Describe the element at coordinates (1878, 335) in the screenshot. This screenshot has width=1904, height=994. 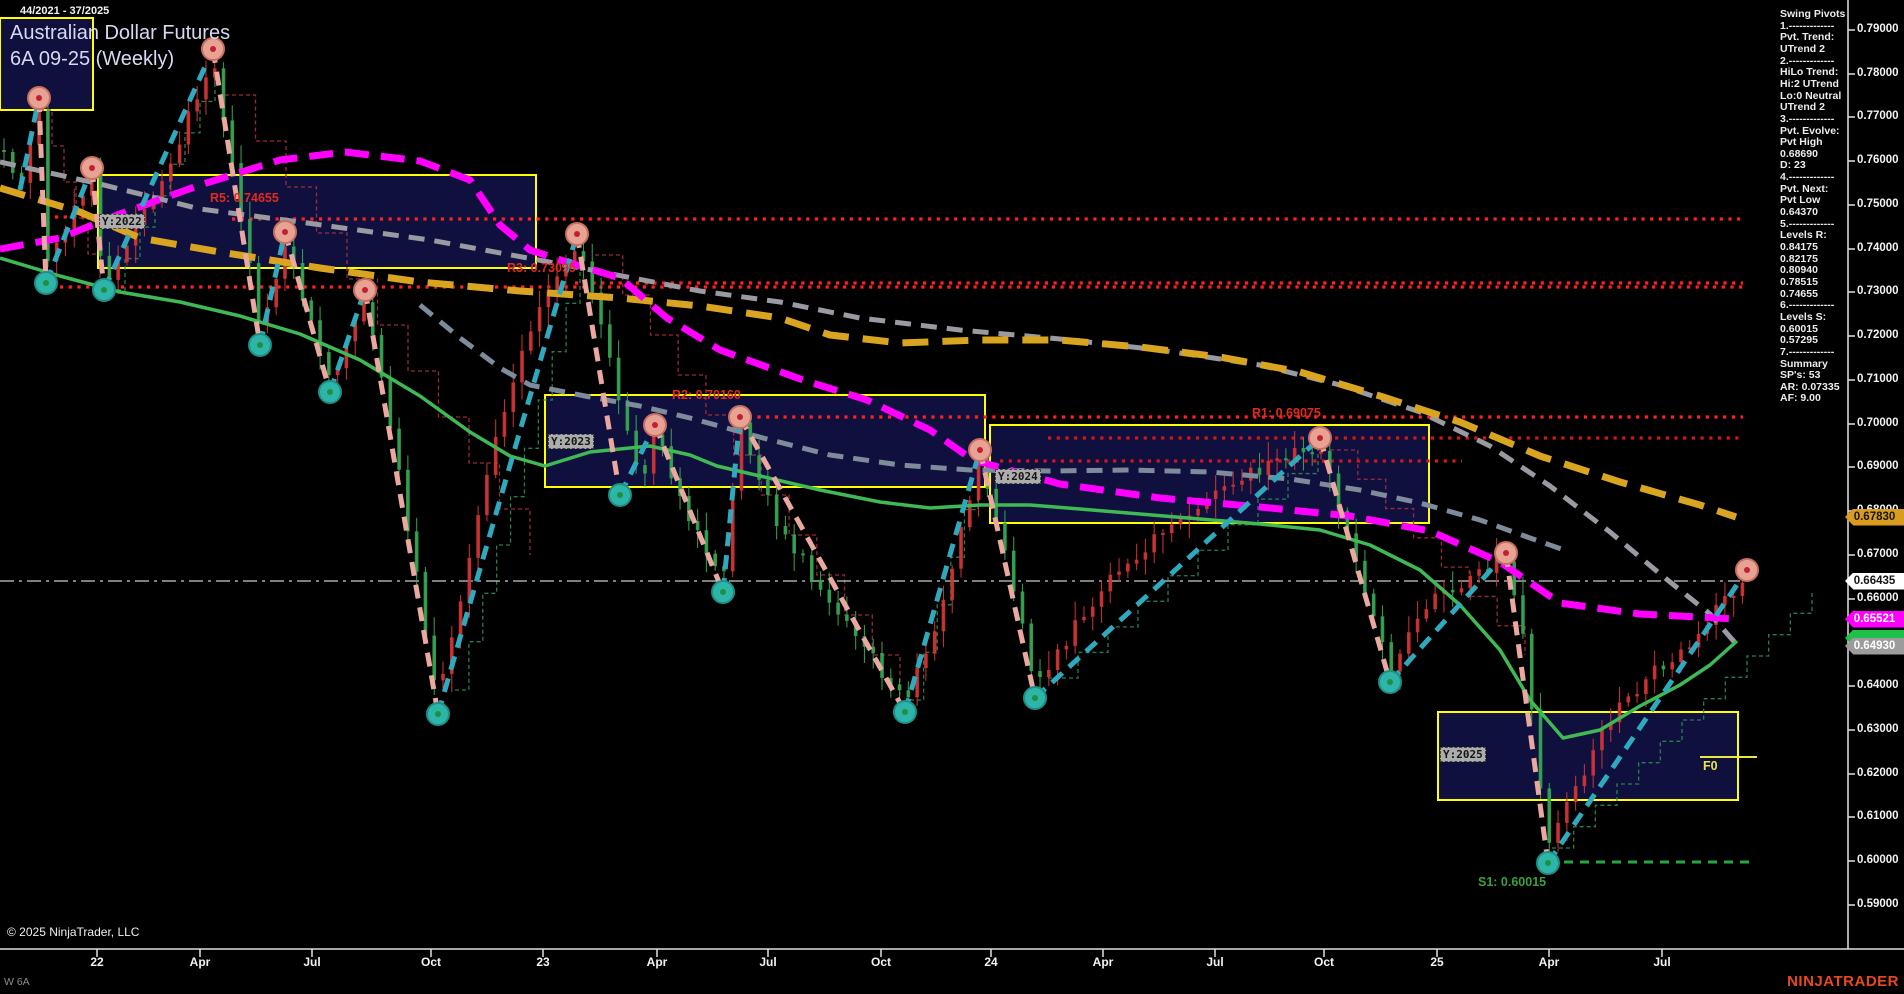
I see `price-axis-label: 0.72000` at that location.